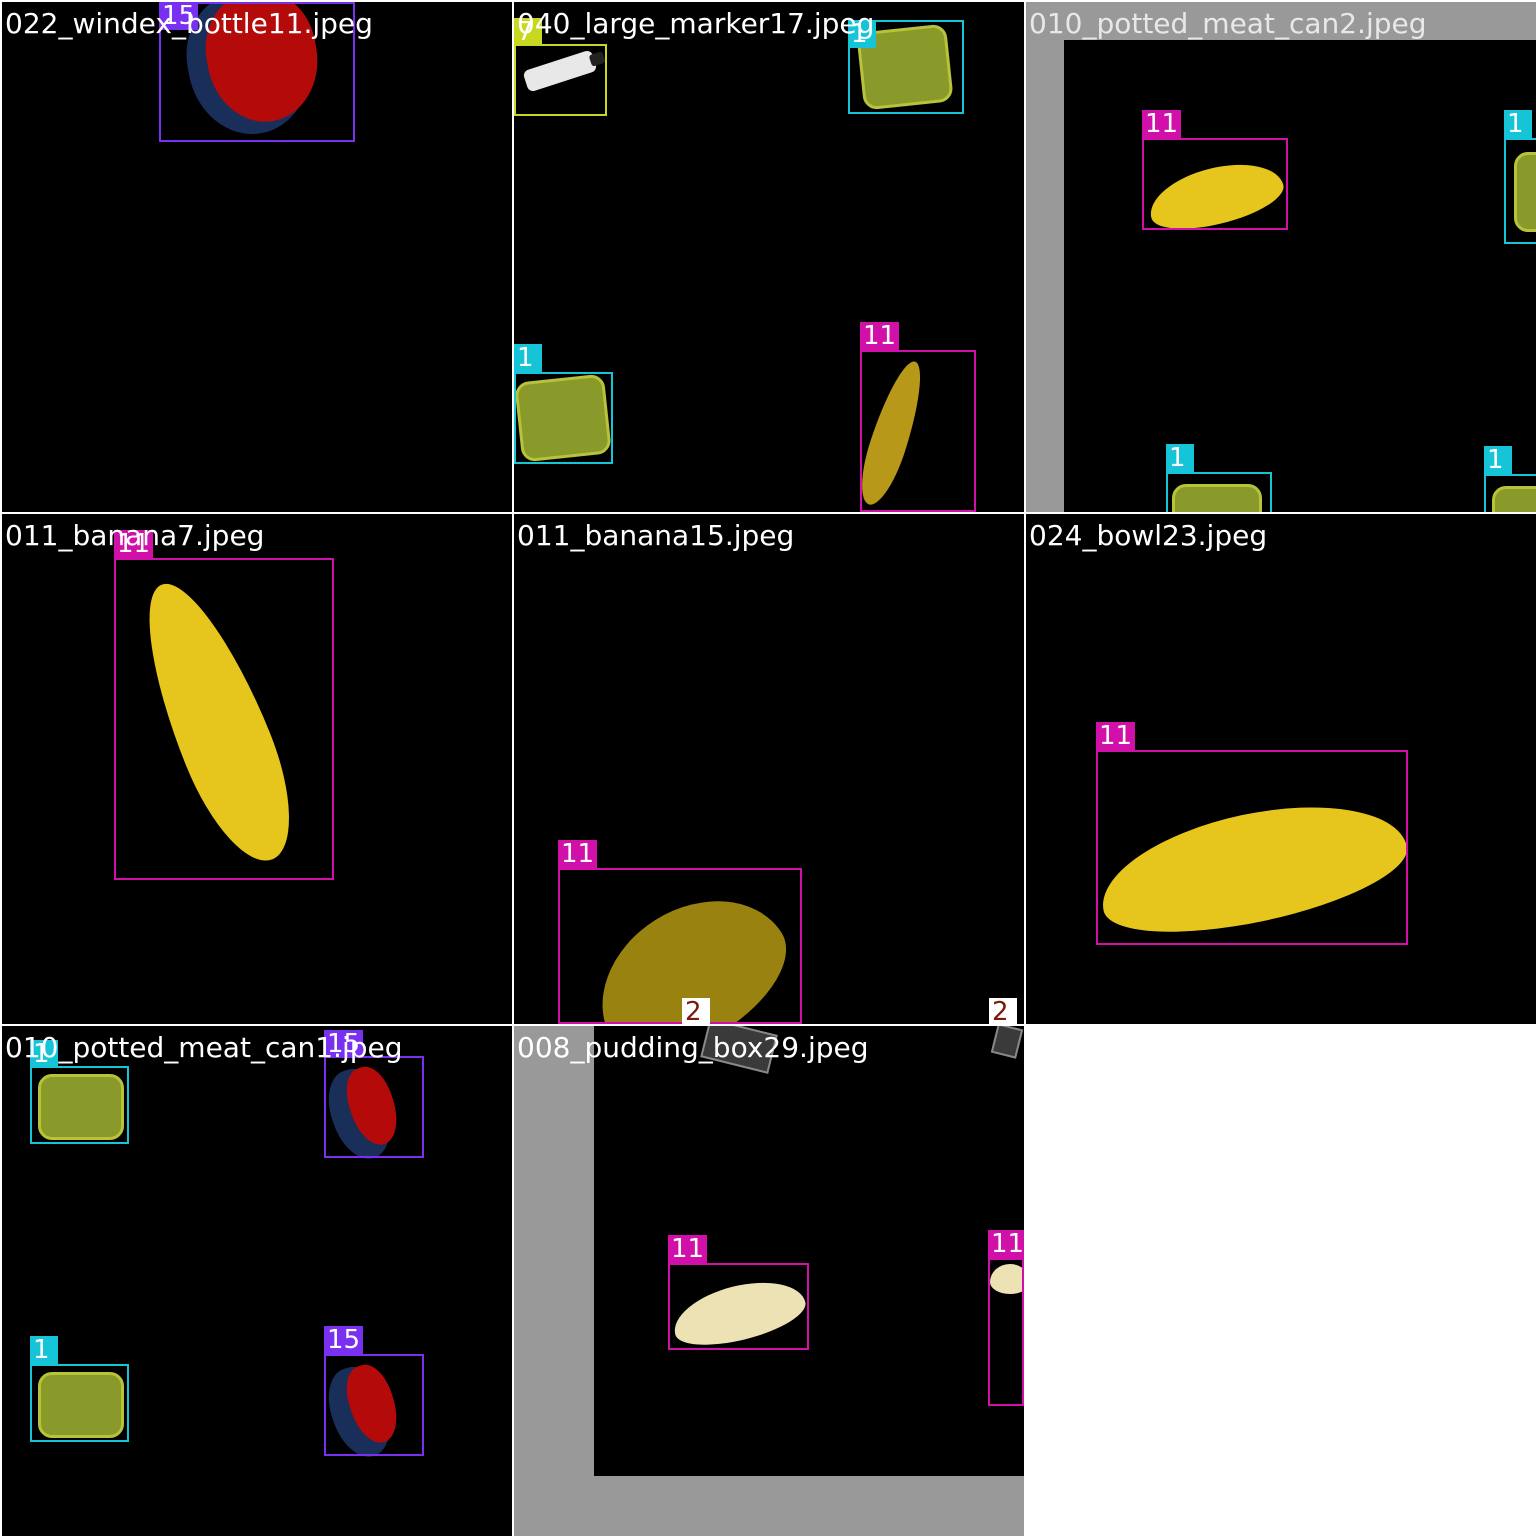 The height and width of the screenshot is (1536, 1536). What do you see at coordinates (257, 1281) in the screenshot?
I see `image-tile-potted-meat-can1: 010_potted_meat_can1.jpeg 1 15 1 15` at bounding box center [257, 1281].